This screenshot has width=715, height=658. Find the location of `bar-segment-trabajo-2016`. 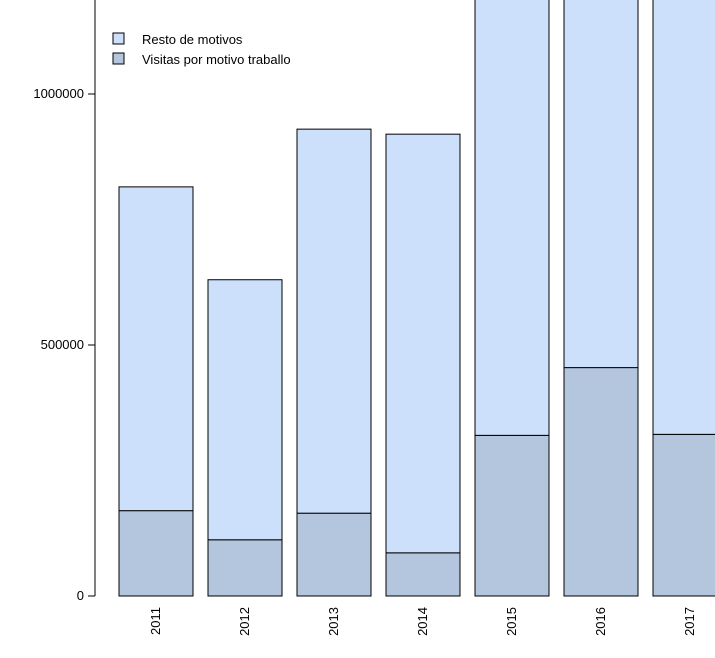

bar-segment-trabajo-2016 is located at coordinates (601, 482).